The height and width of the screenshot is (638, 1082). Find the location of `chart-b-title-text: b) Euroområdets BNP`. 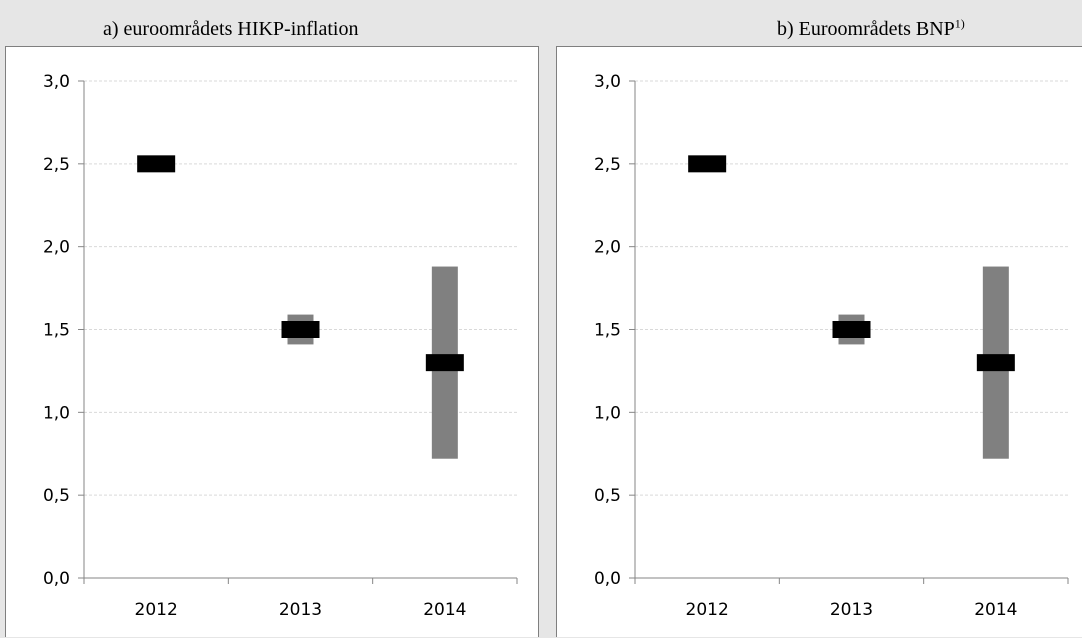

chart-b-title-text: b) Euroområdets BNP is located at coordinates (866, 29).